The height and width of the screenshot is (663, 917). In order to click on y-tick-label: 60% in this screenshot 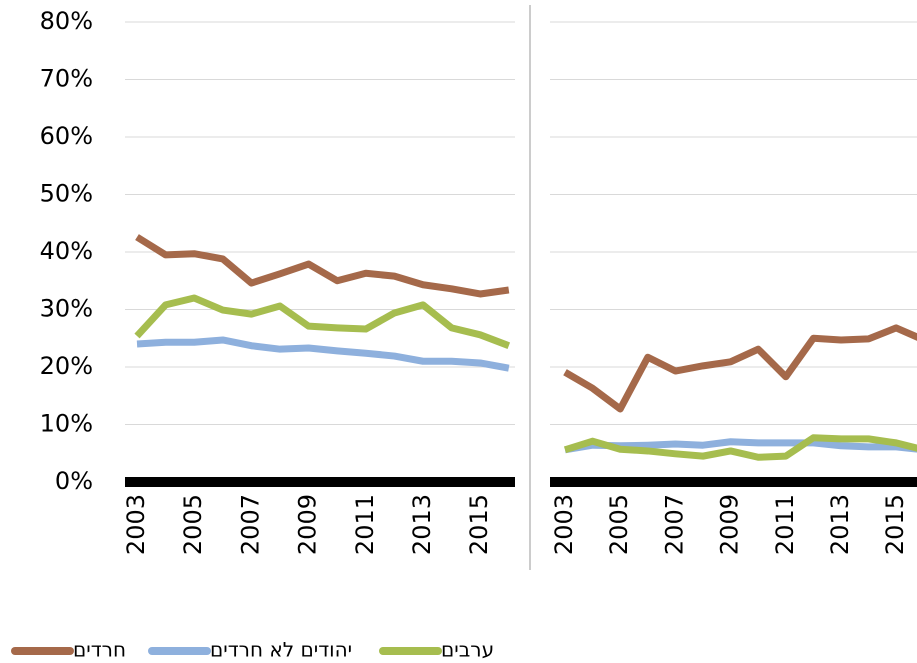, I will do `click(66, 136)`.